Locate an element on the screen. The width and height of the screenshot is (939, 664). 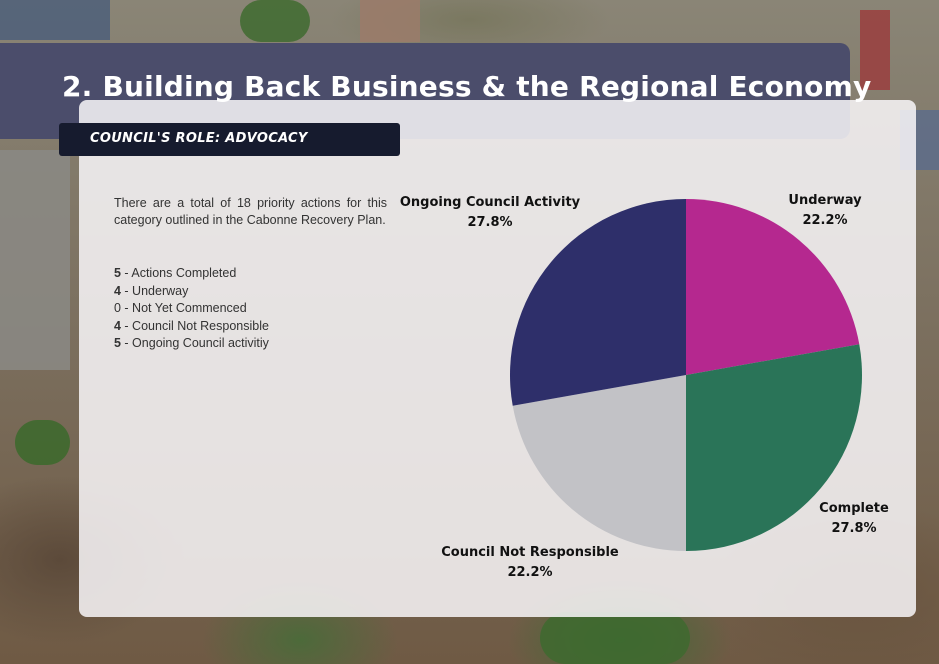
status-item: 4 - Underway is located at coordinates (254, 292).